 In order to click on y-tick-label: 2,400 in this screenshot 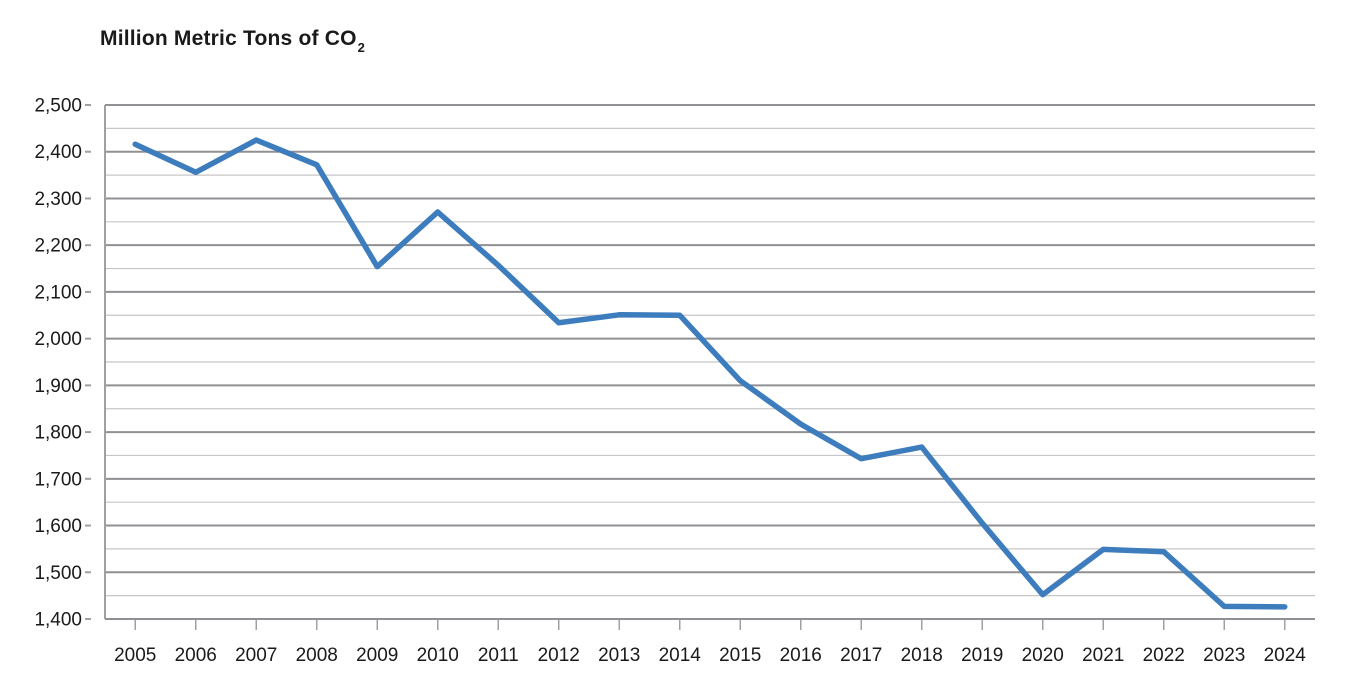, I will do `click(58, 152)`.